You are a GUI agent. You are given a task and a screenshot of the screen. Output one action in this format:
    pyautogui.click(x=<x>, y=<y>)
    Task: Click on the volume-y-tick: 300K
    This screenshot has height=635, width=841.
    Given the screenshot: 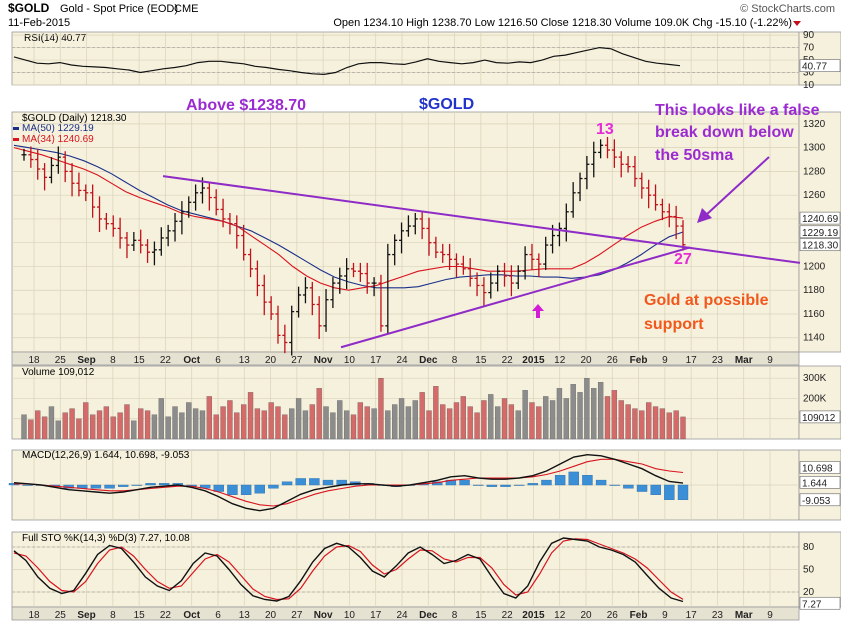 What is the action you would take?
    pyautogui.click(x=815, y=378)
    